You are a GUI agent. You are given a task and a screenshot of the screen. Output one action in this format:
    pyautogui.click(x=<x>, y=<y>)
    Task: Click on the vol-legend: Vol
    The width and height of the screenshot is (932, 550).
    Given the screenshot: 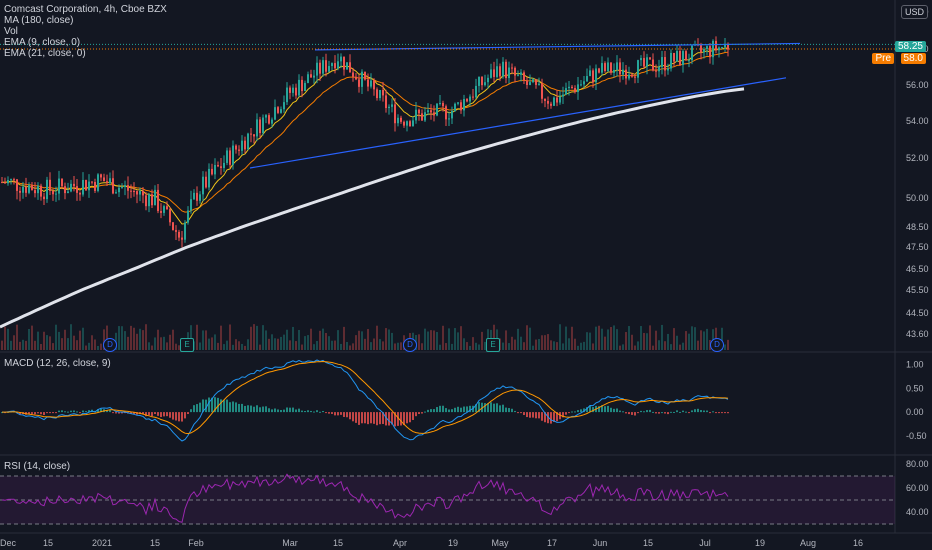 What is the action you would take?
    pyautogui.click(x=11, y=31)
    